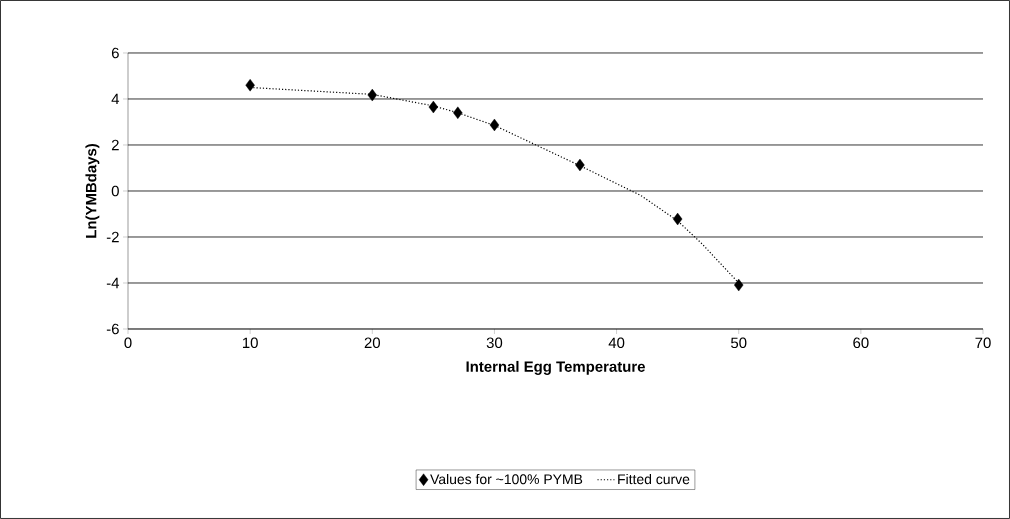 This screenshot has width=1010, height=519. I want to click on legend-label: Values for ~100% PYMB, so click(506, 479).